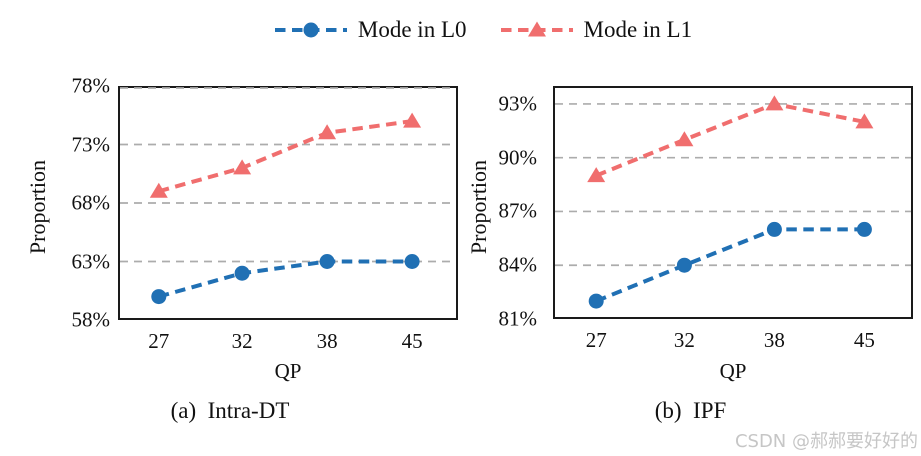 The width and height of the screenshot is (921, 456). Describe the element at coordinates (91, 319) in the screenshot. I see `y-tick-label: 58%` at that location.